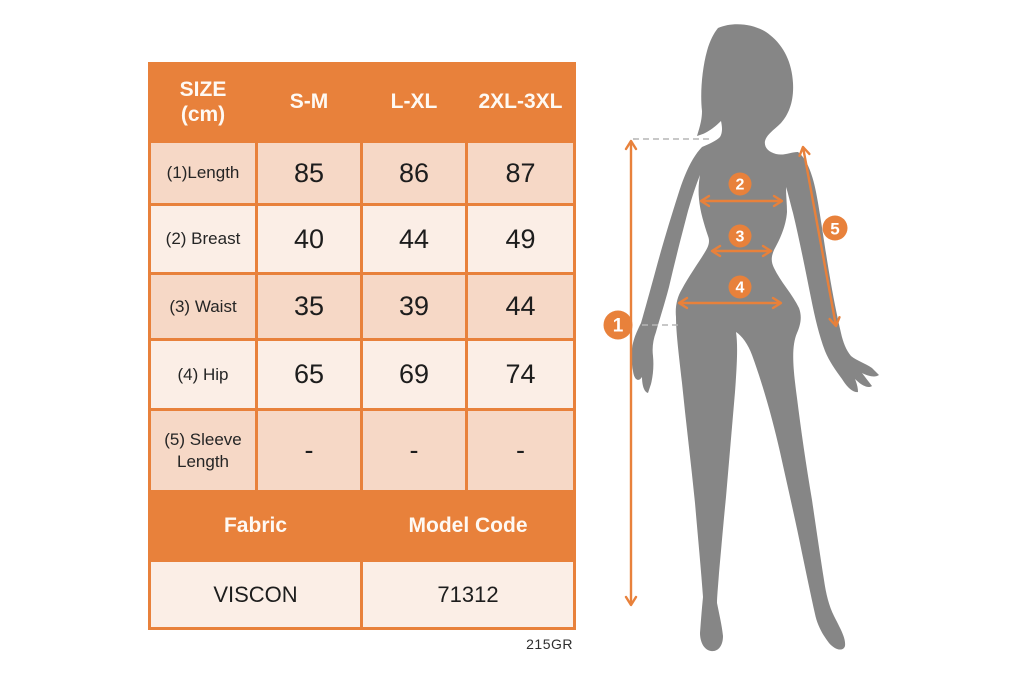 The width and height of the screenshot is (1024, 684). I want to click on marker-2: 2, so click(740, 184).